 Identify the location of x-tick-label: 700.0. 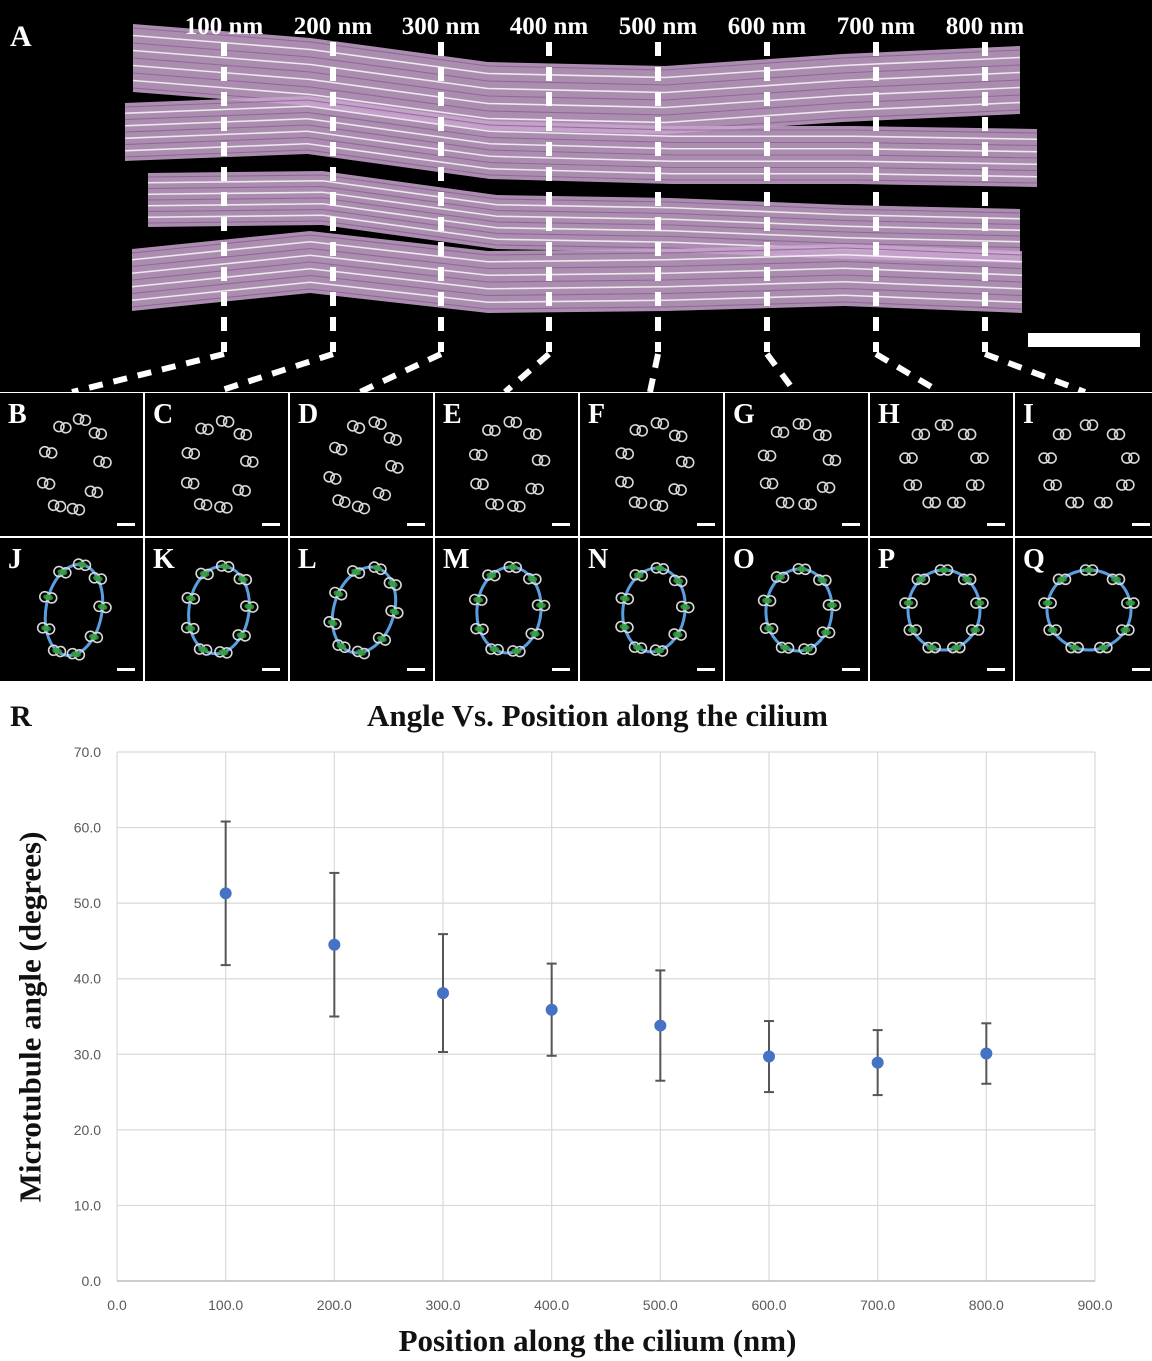
(877, 1305).